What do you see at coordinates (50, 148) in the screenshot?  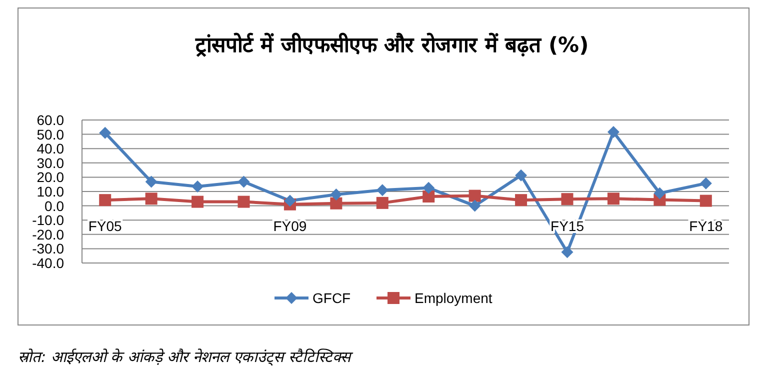 I see `y-tick-label: 40.0` at bounding box center [50, 148].